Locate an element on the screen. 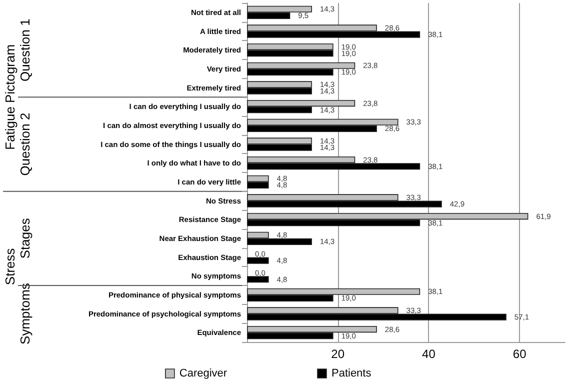 This screenshot has height=382, width=567. text: Stress is located at coordinates (10, 267).